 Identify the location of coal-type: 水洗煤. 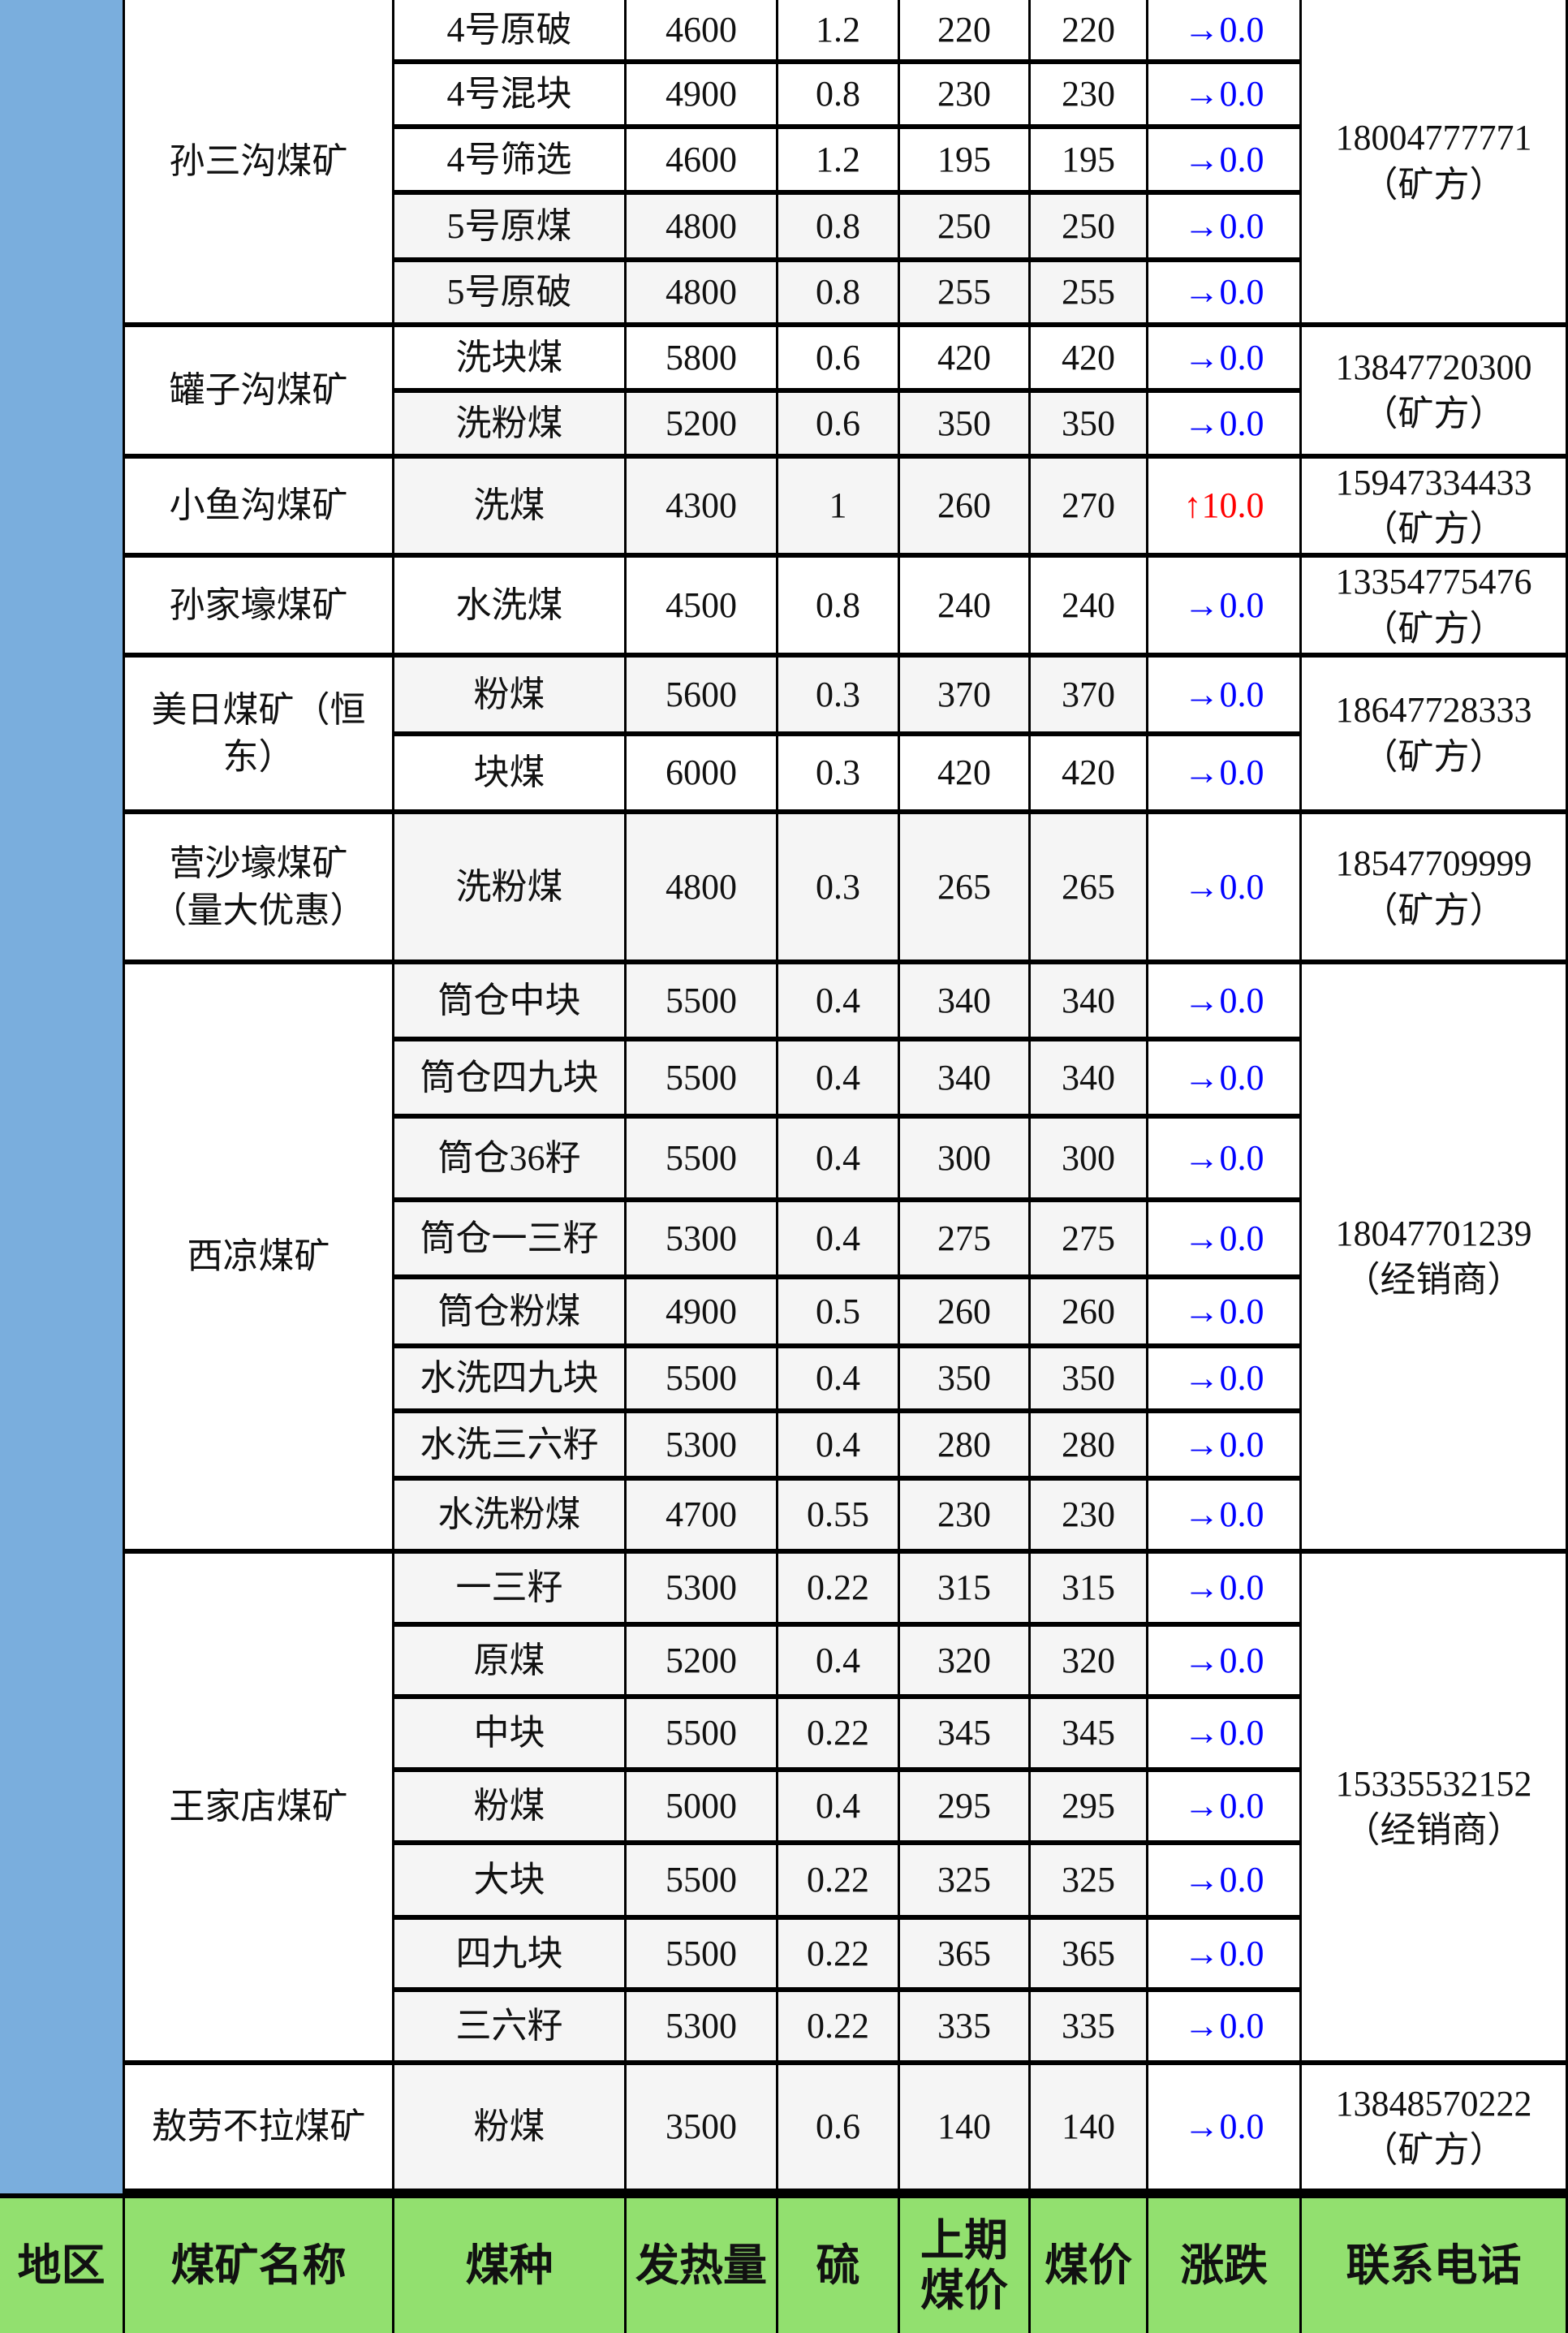
(509, 605).